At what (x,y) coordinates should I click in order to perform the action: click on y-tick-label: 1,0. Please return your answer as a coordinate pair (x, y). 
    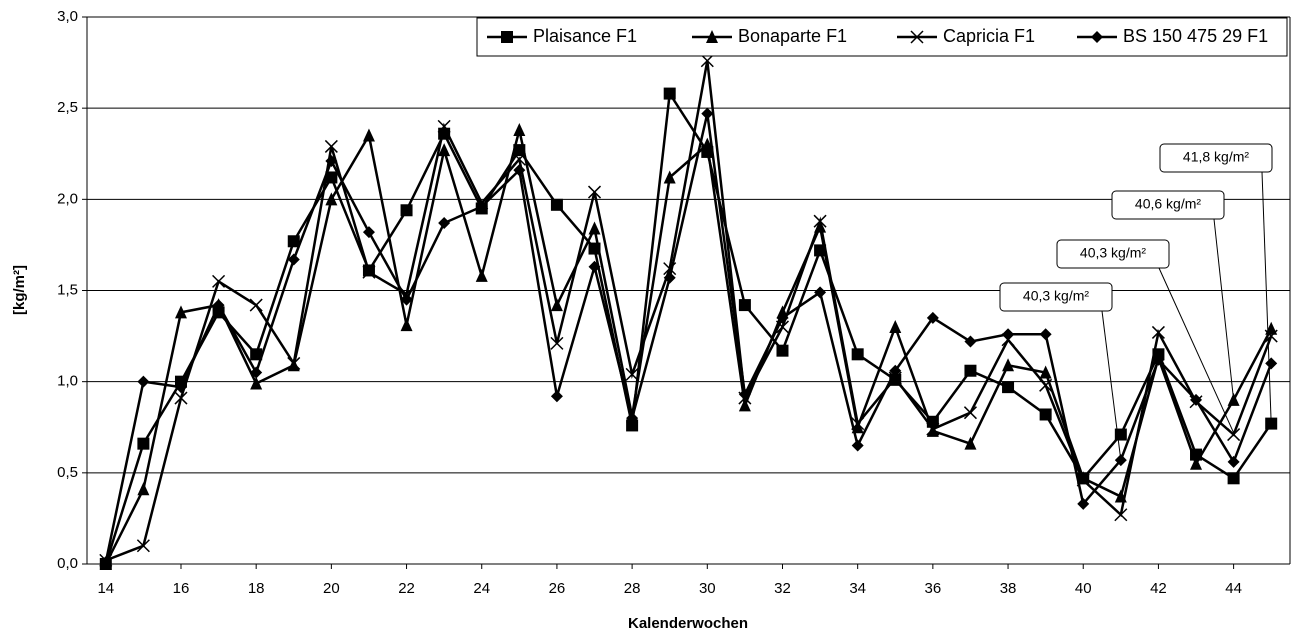
    Looking at the image, I should click on (67, 381).